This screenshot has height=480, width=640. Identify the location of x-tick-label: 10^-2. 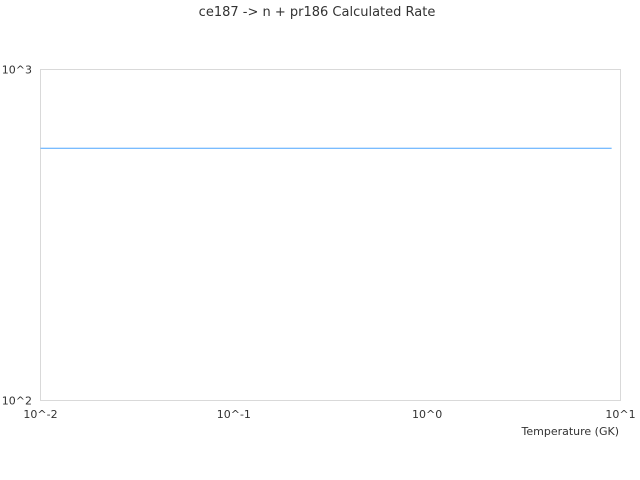
(40, 414).